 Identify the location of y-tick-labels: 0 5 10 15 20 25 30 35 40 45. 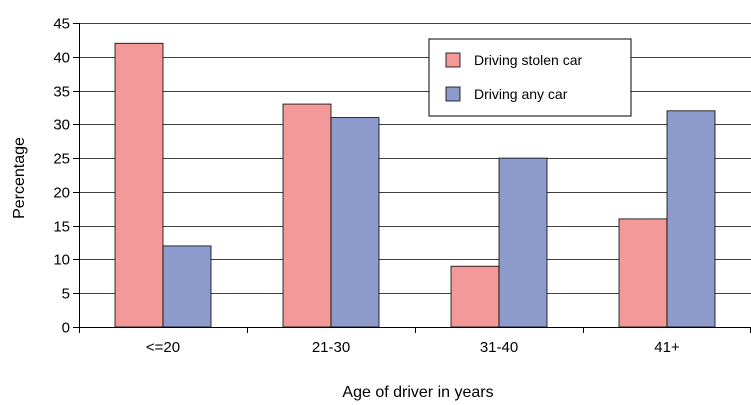
(61, 176).